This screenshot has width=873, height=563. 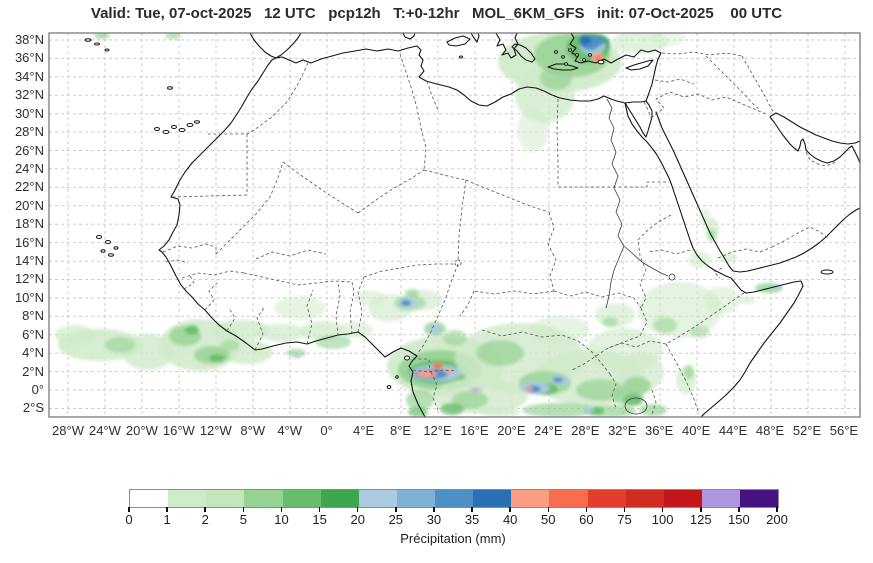 I want to click on lon-tick-label: 0°, so click(x=326, y=430).